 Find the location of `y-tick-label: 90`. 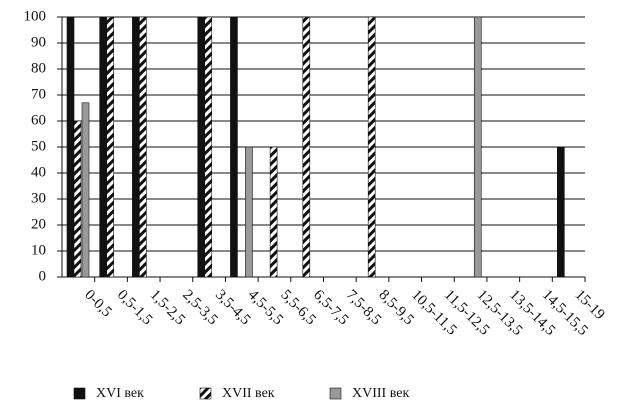

y-tick-label: 90 is located at coordinates (38, 42).